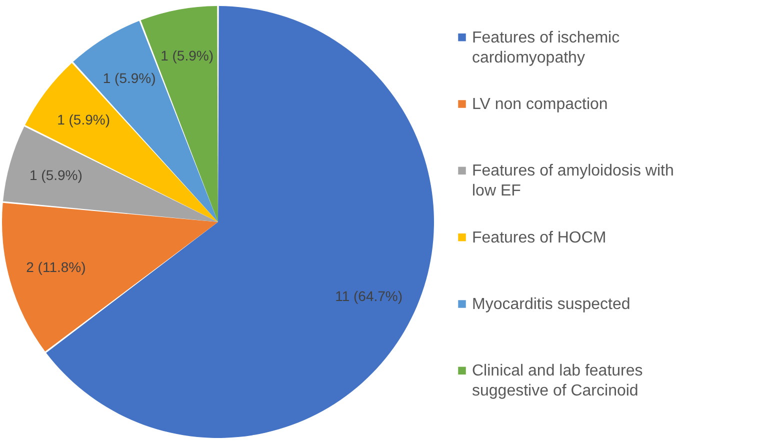 The image size is (762, 448). What do you see at coordinates (551, 304) in the screenshot?
I see `legend-label: Myocarditis suspected` at bounding box center [551, 304].